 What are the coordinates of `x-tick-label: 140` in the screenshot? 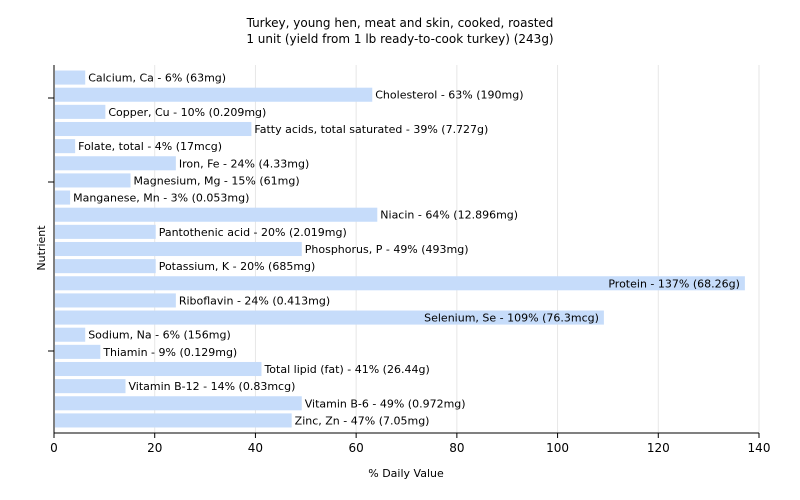 It's located at (759, 448).